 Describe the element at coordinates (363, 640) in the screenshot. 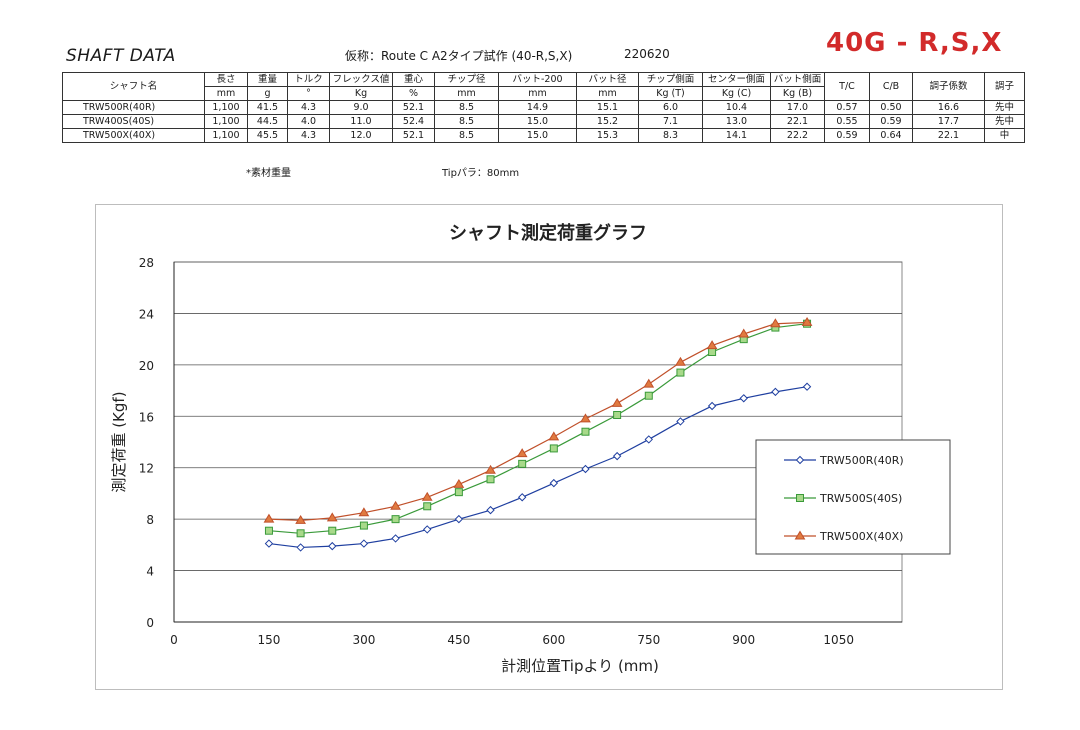

I see `x-tick-label: 300` at that location.